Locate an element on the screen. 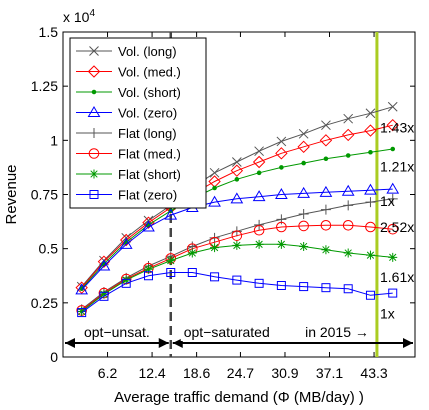 This screenshot has width=429, height=410. x-tick-label: 6.2 is located at coordinates (108, 373).